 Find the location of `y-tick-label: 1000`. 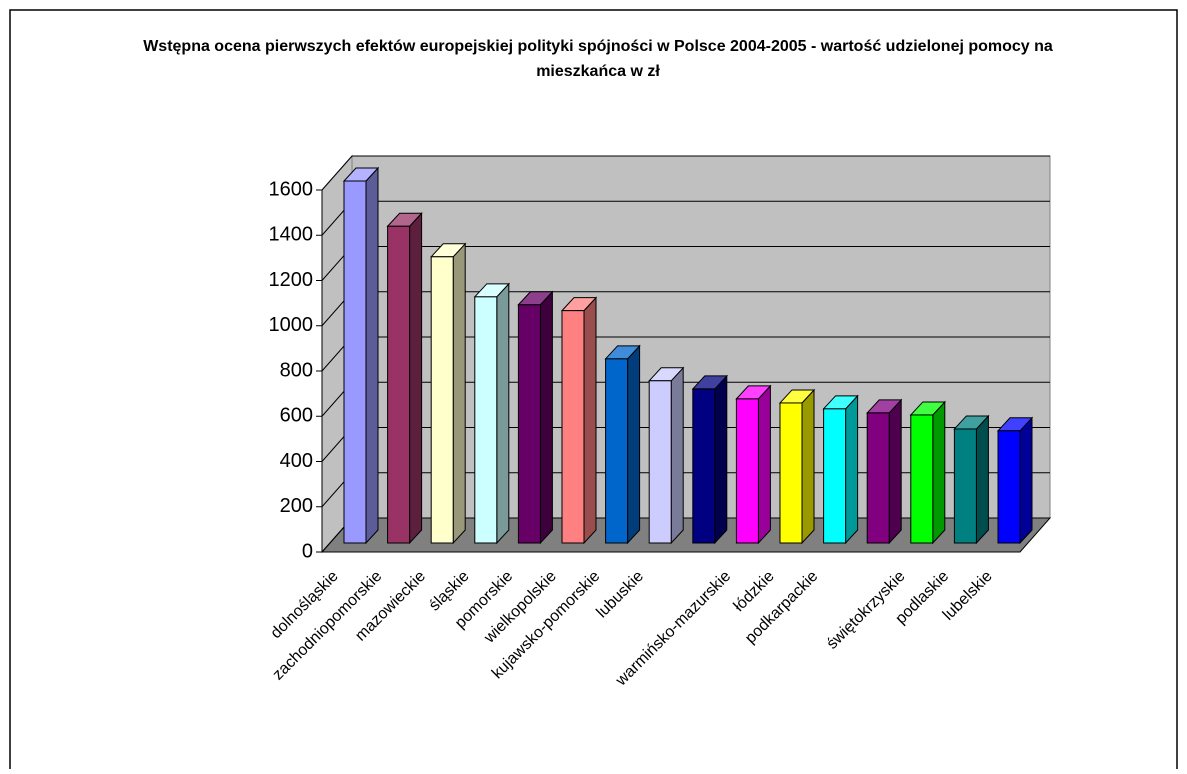

y-tick-label: 1000 is located at coordinates (291, 325).